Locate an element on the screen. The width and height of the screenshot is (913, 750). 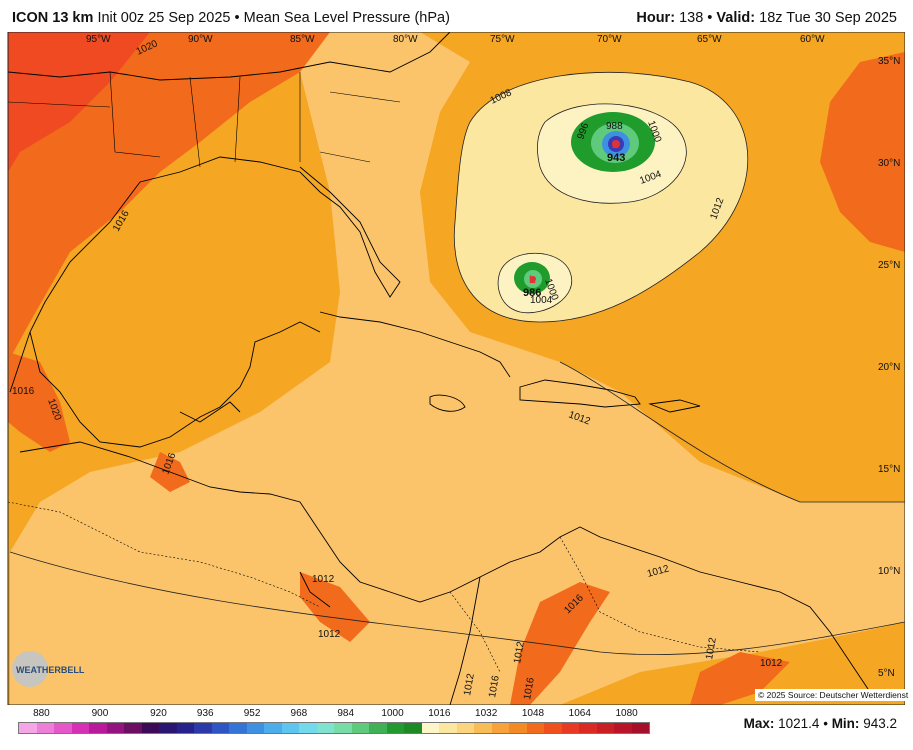
colorbar-tick-label: 1080 is located at coordinates (626, 713).